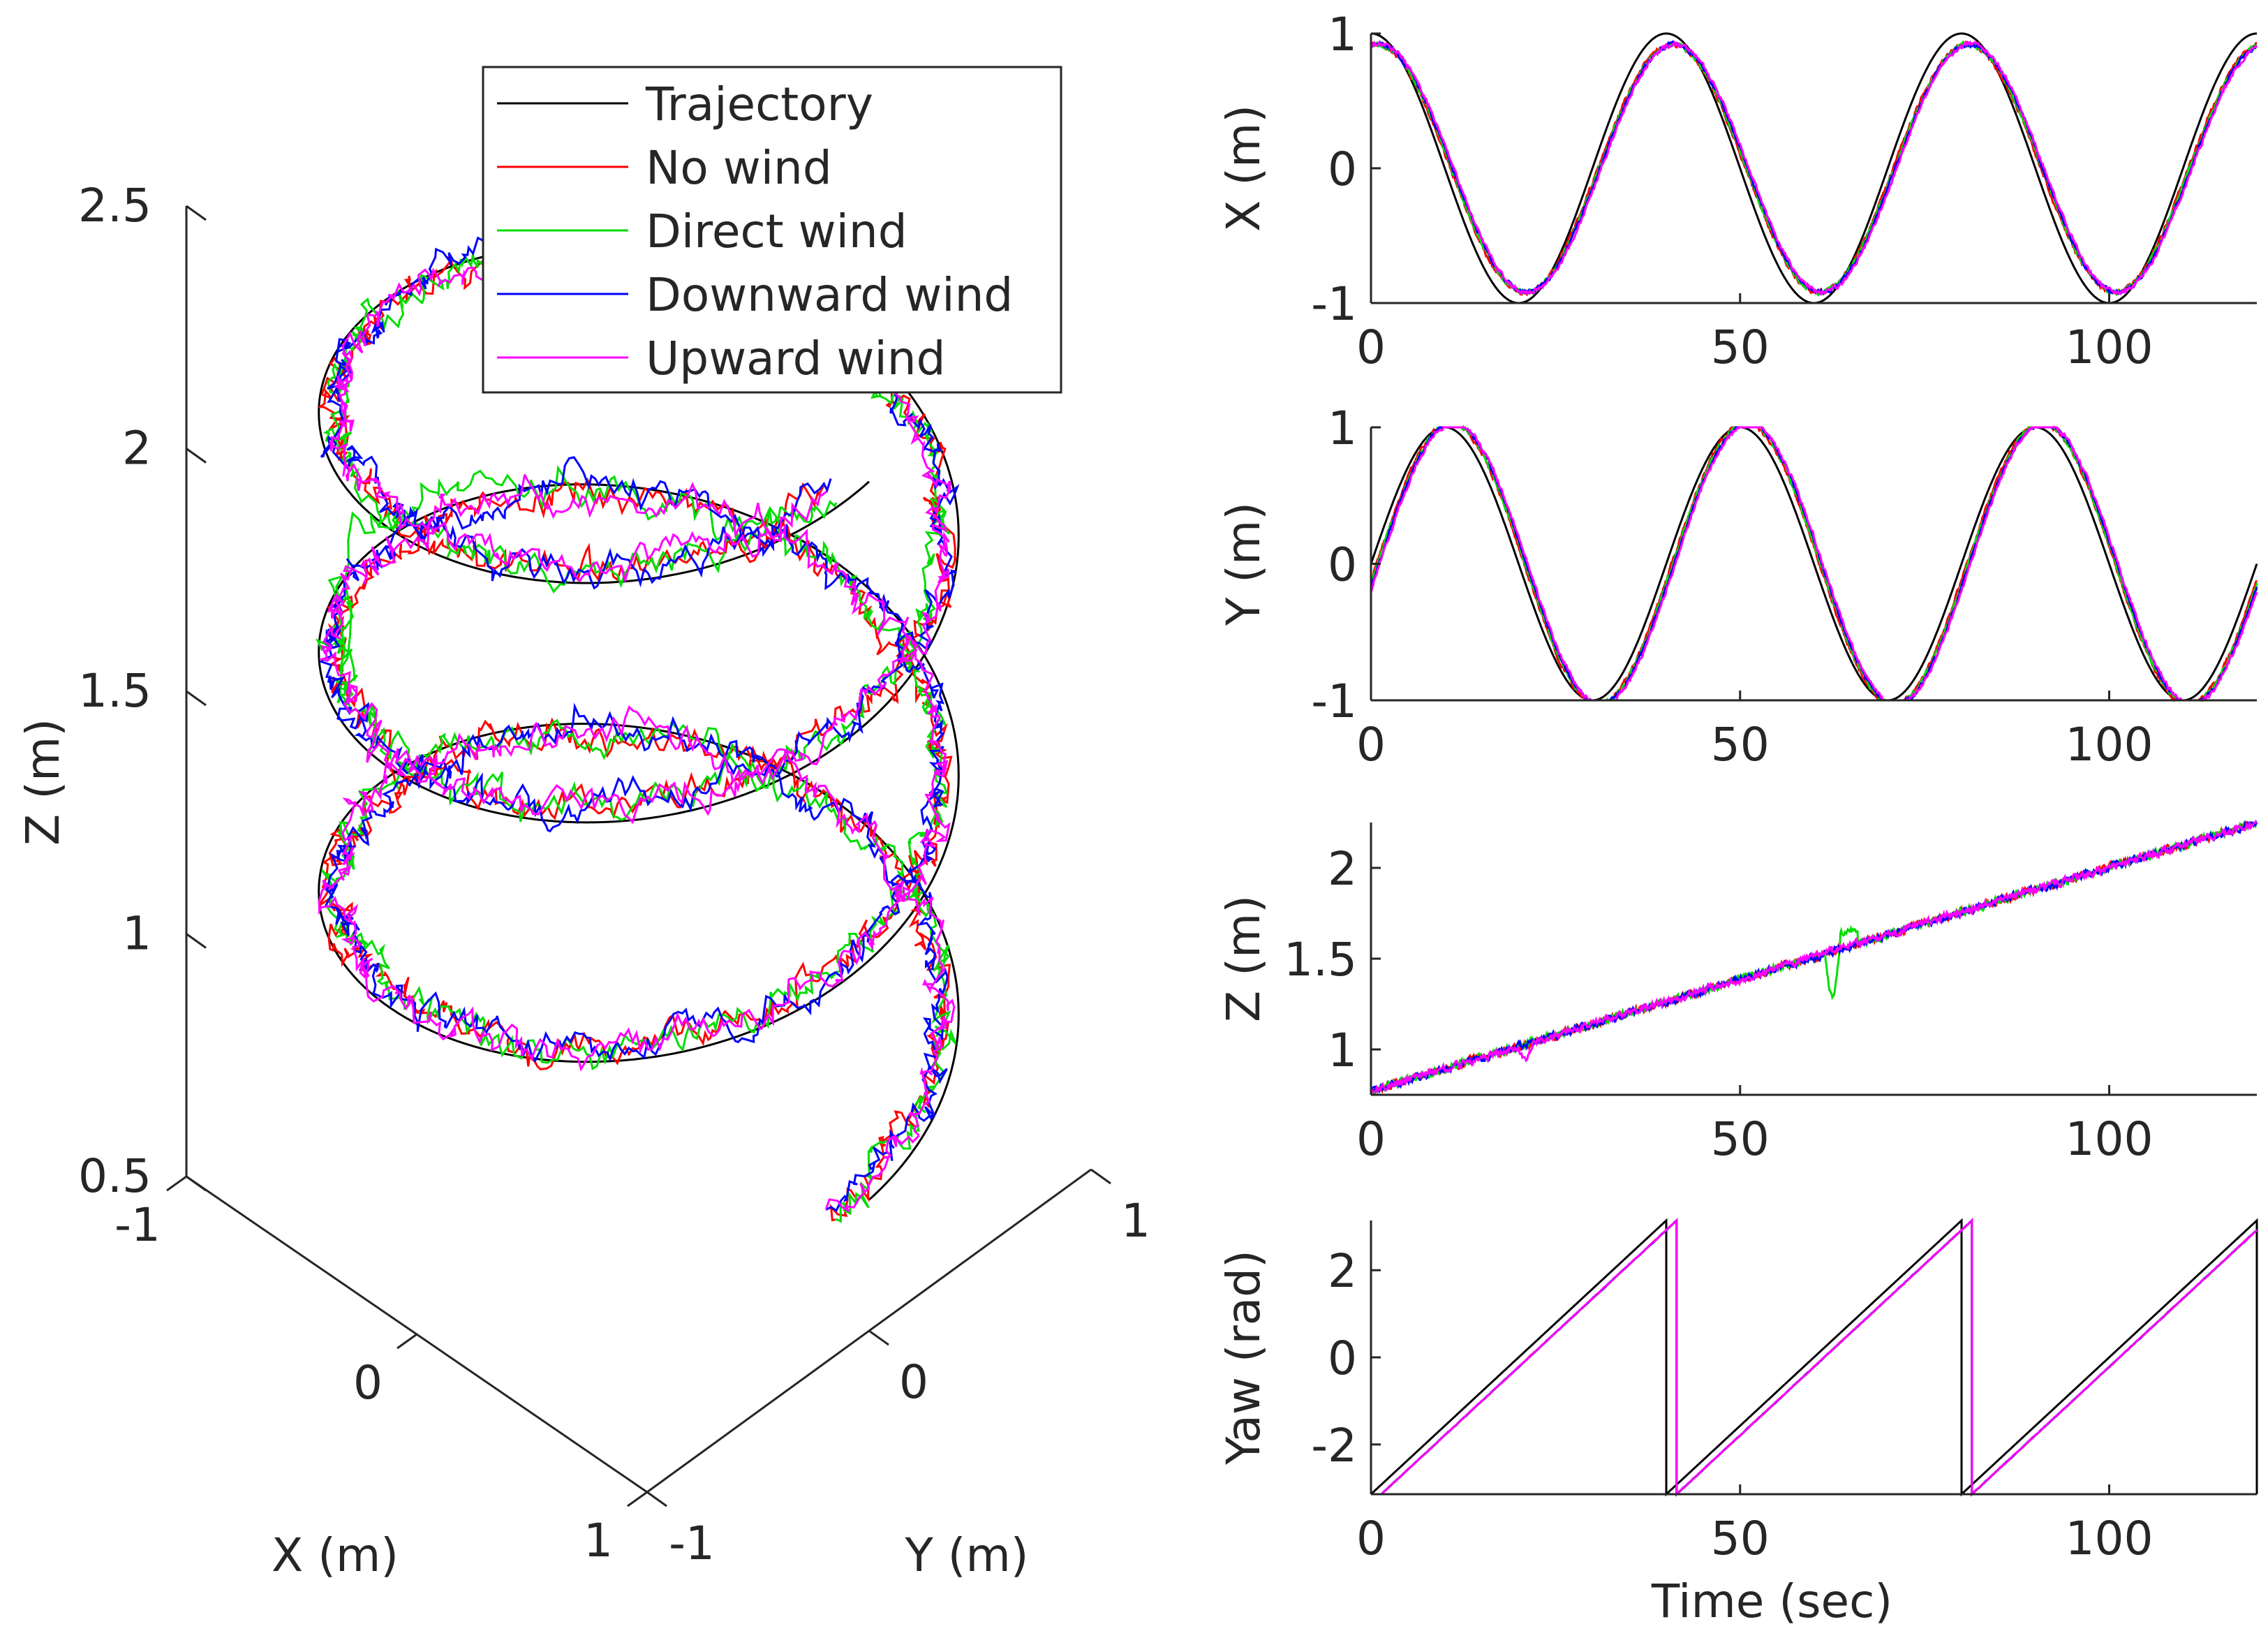 The image size is (2268, 1652). What do you see at coordinates (114, 206) in the screenshot?
I see `z-tick-label: 2.5` at bounding box center [114, 206].